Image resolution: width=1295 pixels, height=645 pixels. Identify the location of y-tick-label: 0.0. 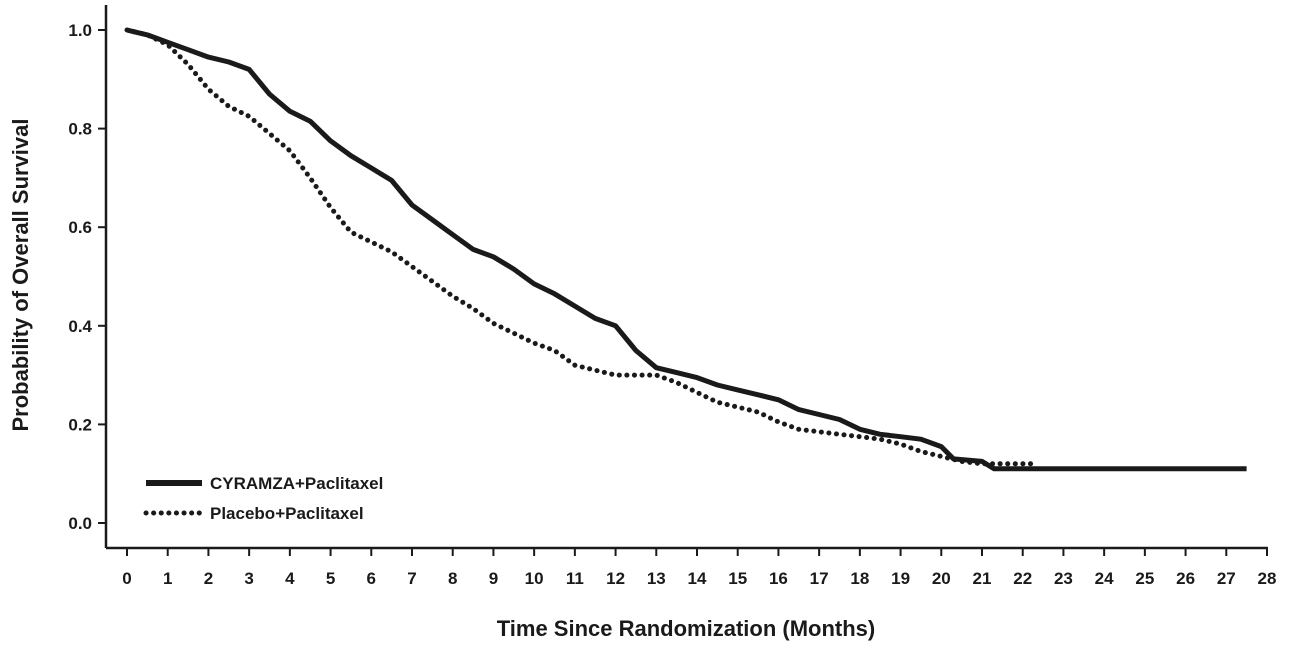
(80, 523).